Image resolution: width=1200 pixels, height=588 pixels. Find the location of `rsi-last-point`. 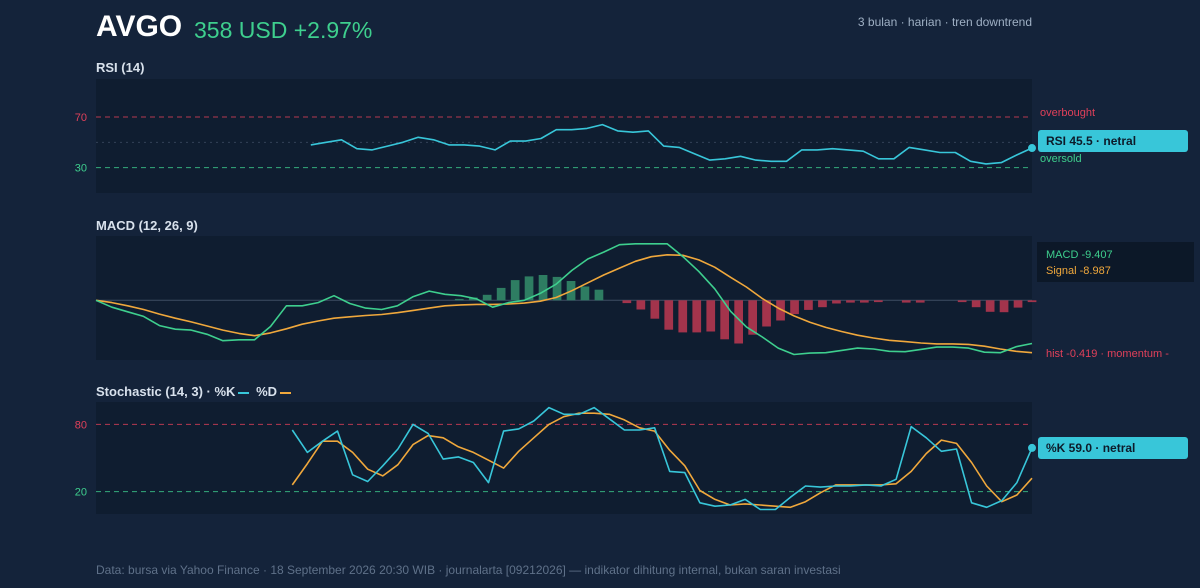

rsi-last-point is located at coordinates (1032, 148).